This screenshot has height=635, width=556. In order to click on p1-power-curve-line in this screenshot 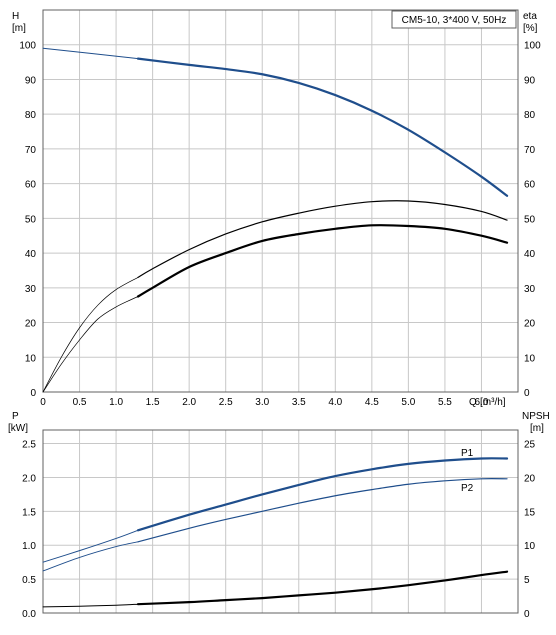, I will do `click(322, 494)`.